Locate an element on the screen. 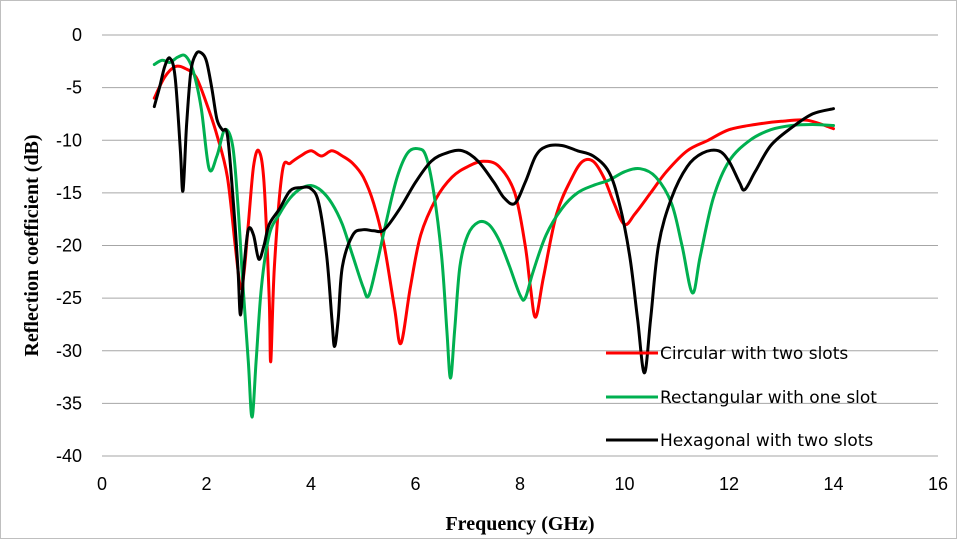 The image size is (957, 539). y-tick-label: -15 is located at coordinates (69, 193).